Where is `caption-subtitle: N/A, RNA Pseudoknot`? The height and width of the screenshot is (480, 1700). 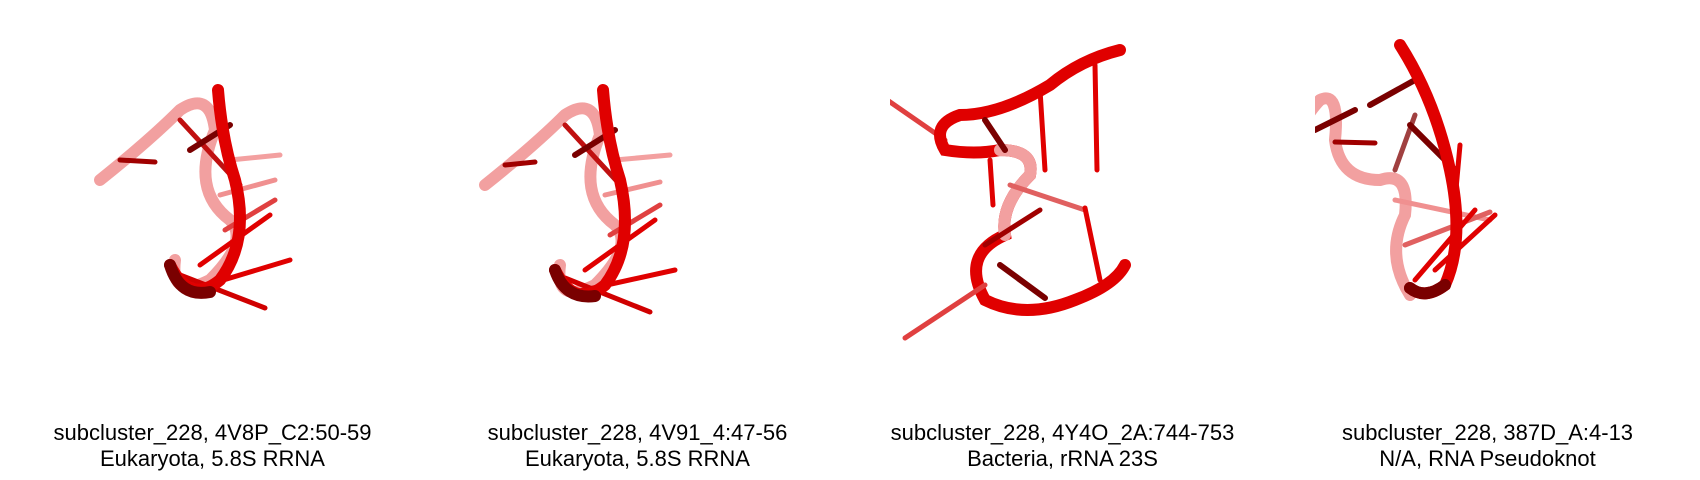 caption-subtitle: N/A, RNA Pseudoknot is located at coordinates (1487, 458).